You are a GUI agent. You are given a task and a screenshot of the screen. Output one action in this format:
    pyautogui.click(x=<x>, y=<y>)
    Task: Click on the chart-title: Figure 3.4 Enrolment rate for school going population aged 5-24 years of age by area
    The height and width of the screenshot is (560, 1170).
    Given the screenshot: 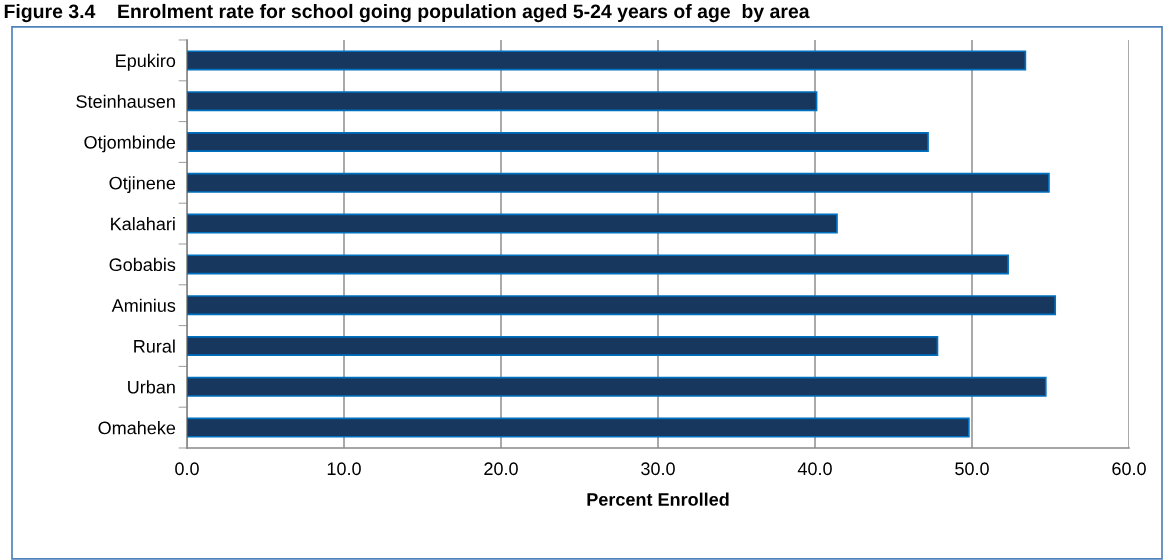 What is the action you would take?
    pyautogui.click(x=407, y=13)
    